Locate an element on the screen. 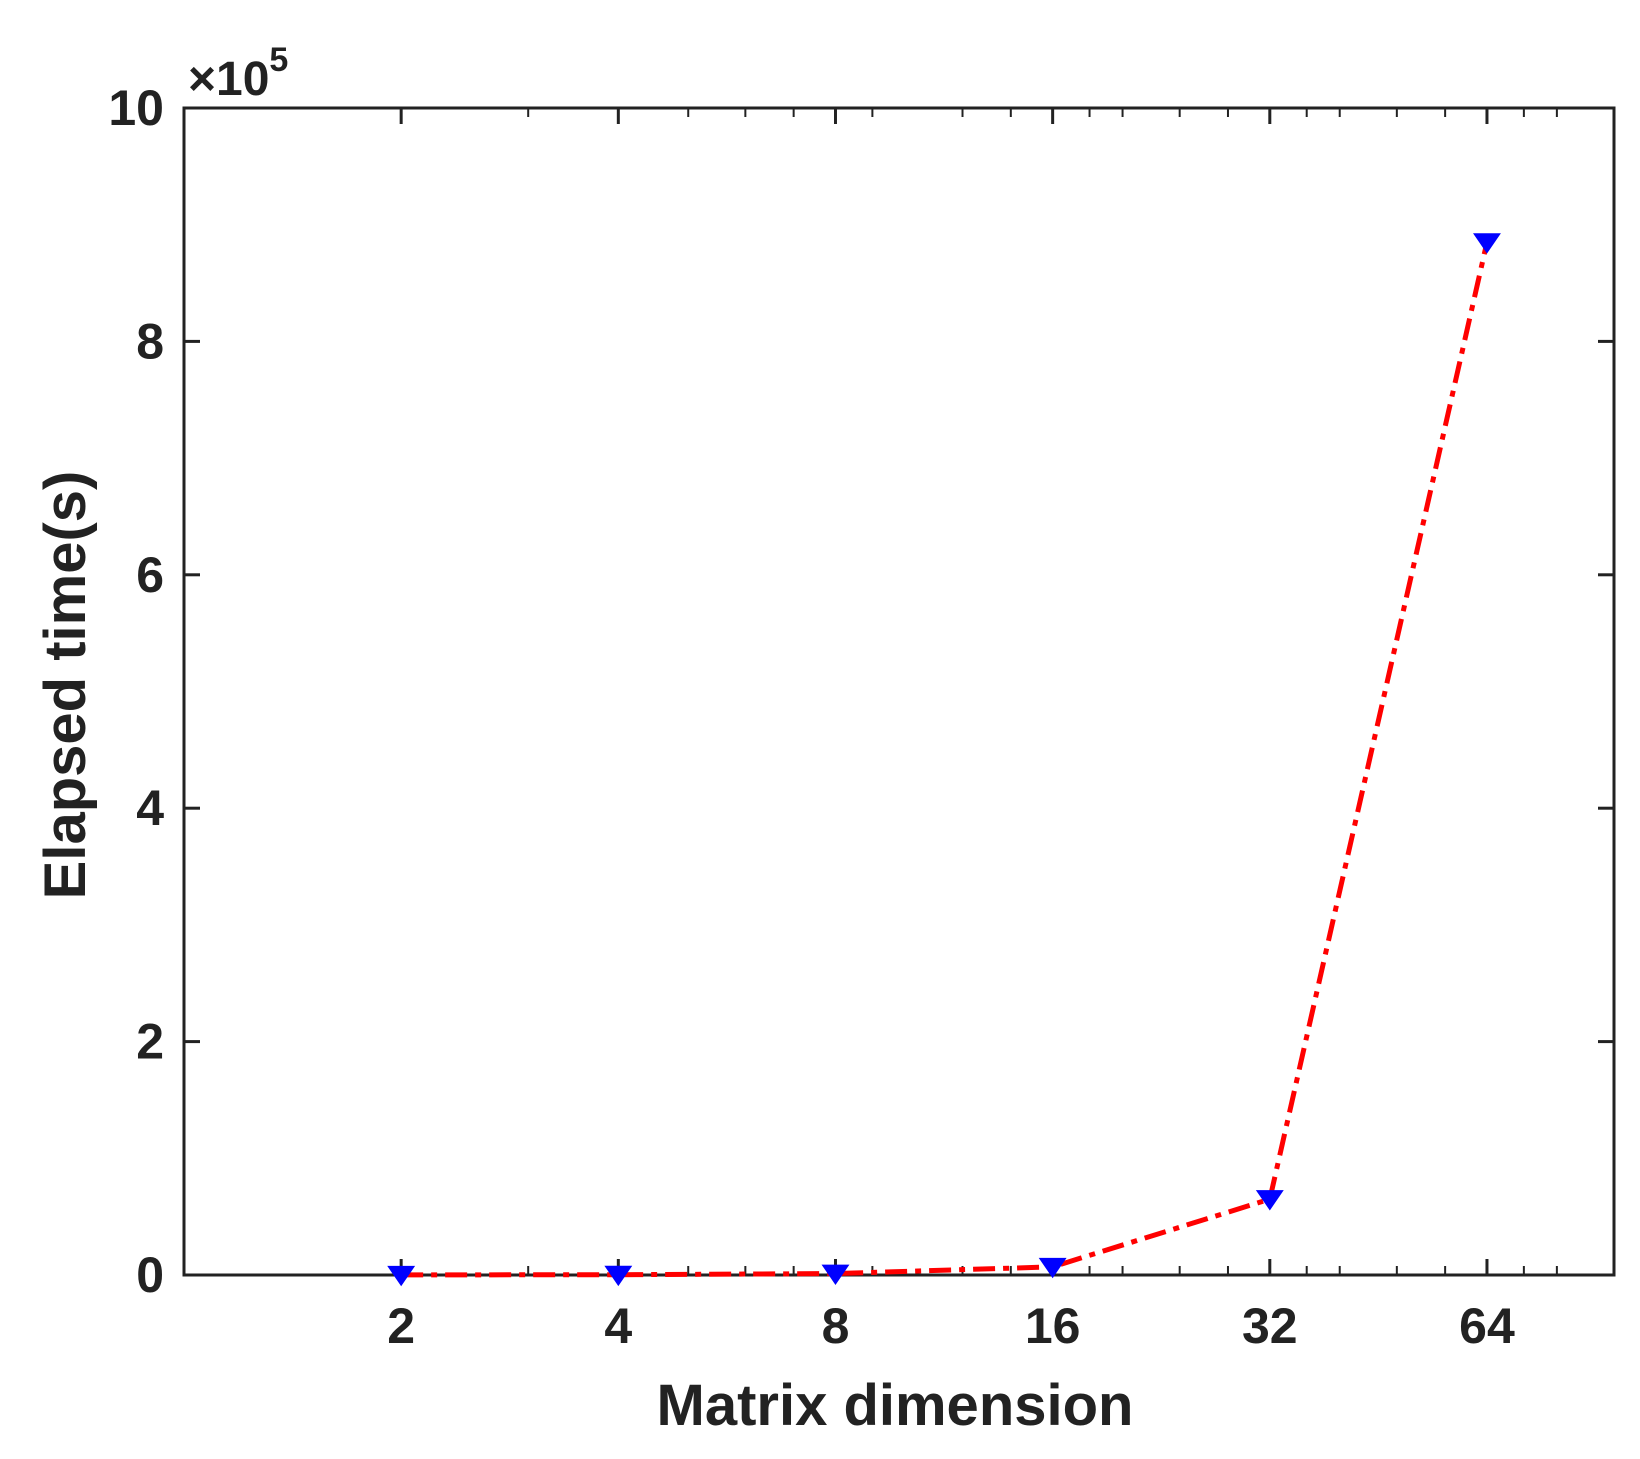 This screenshot has width=1640, height=1459. x-tick-label: 4 is located at coordinates (618, 1326).